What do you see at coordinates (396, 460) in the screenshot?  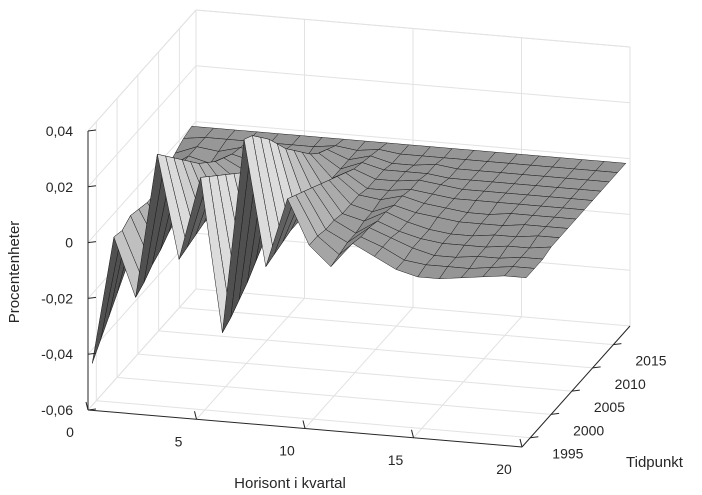 I see `x-tick-label: 15` at bounding box center [396, 460].